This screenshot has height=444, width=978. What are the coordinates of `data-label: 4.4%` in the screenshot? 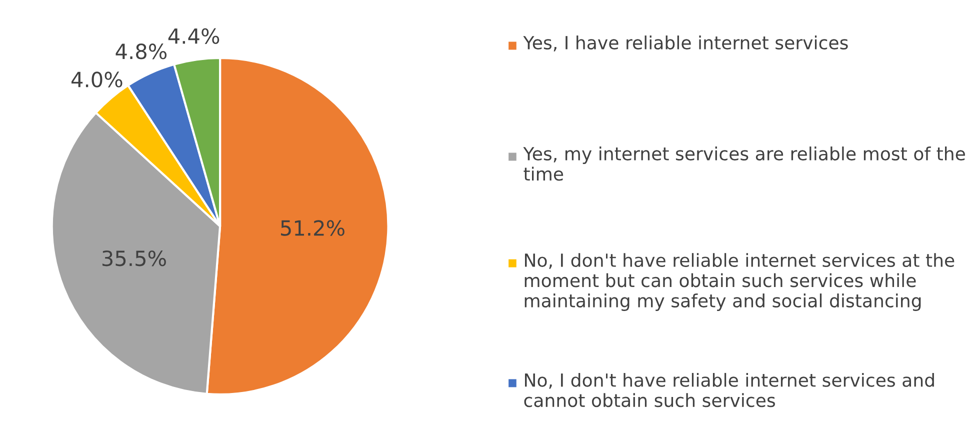 It's located at (194, 36).